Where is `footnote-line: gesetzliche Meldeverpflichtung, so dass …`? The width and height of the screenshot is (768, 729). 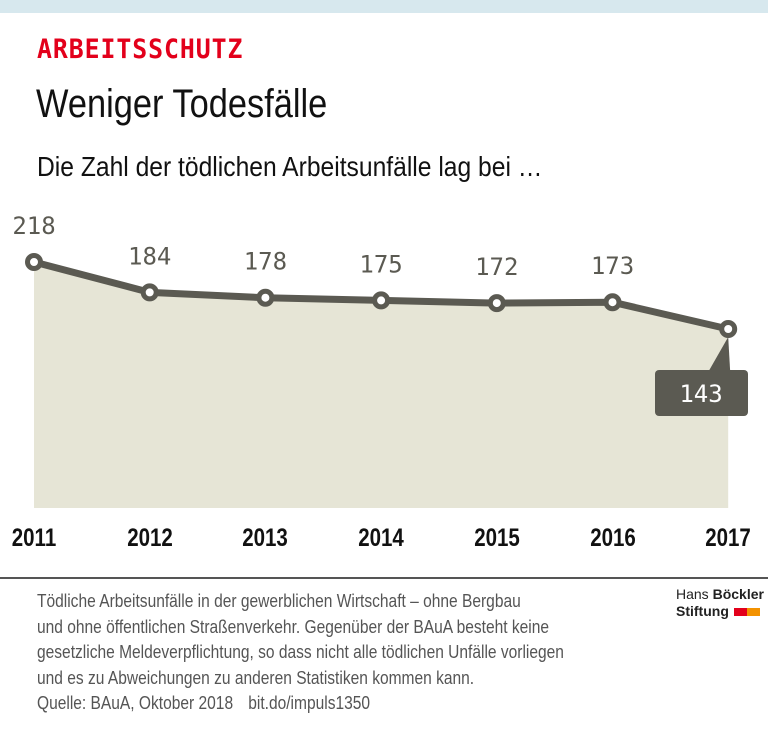 footnote-line: gesetzliche Meldeverpflichtung, so dass … is located at coordinates (300, 651).